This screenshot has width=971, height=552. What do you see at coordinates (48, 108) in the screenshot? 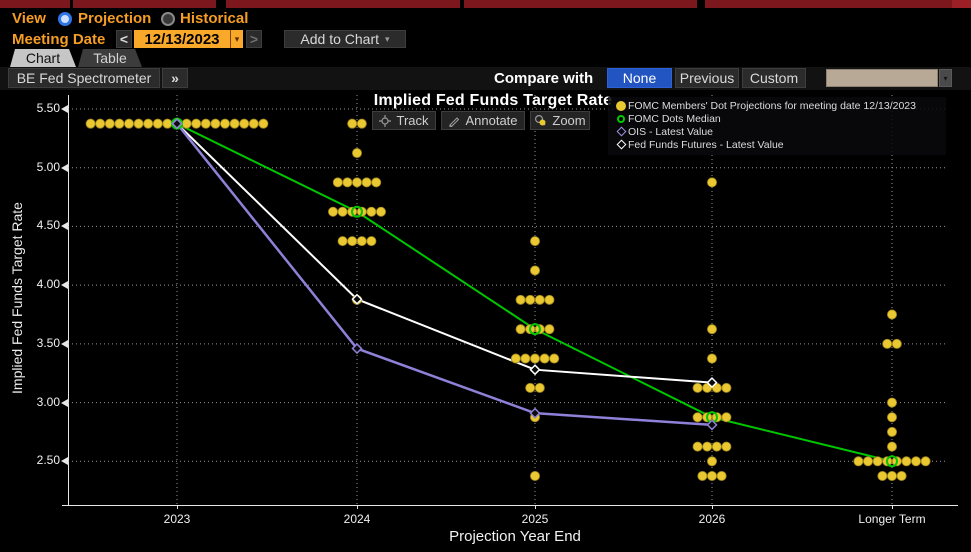
I see `y-tick-label: 5.50` at bounding box center [48, 108].